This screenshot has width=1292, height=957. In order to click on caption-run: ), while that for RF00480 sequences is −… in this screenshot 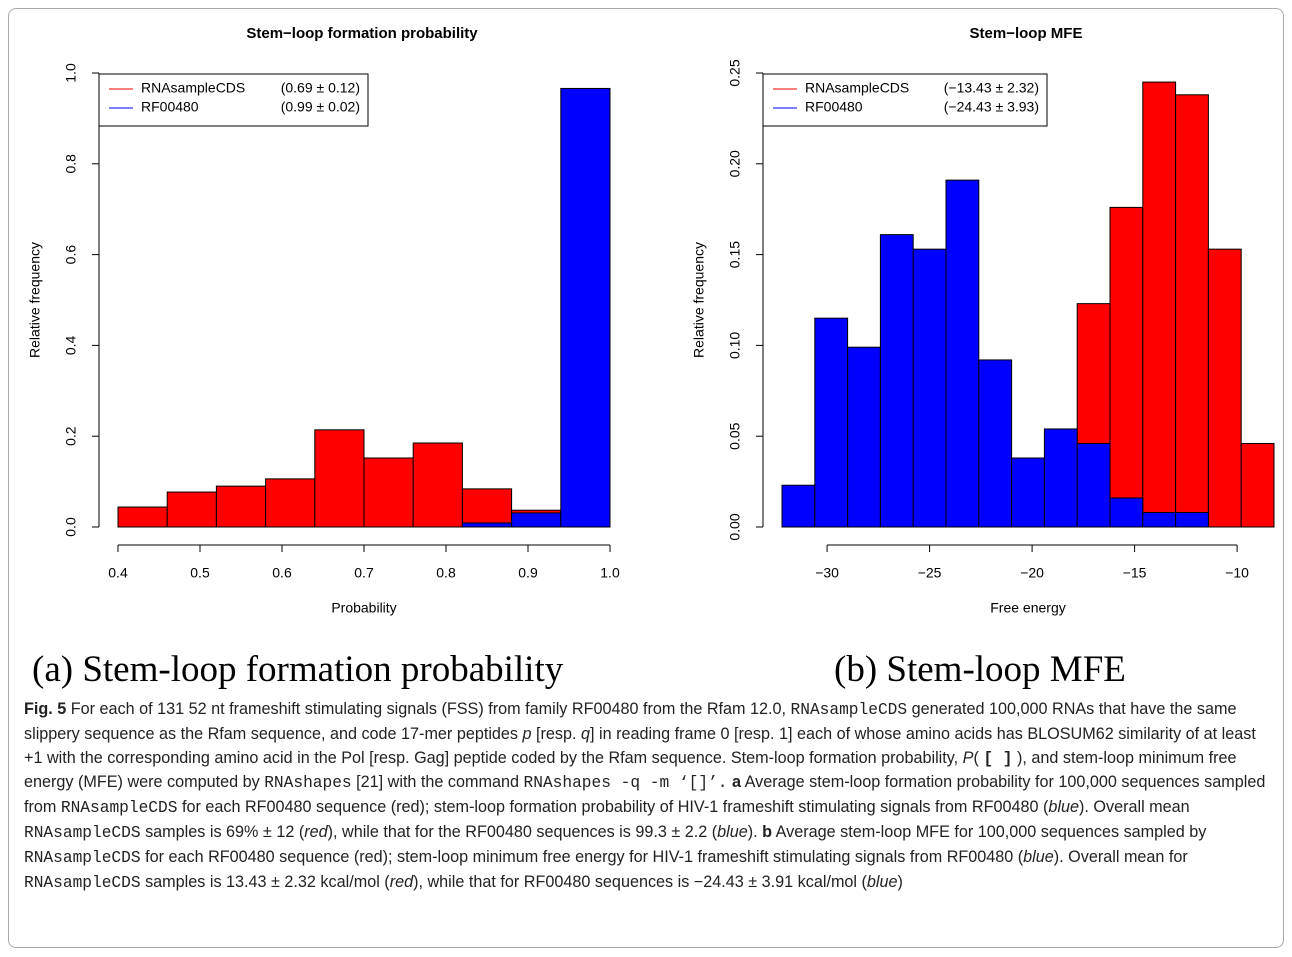, I will do `click(640, 881)`.